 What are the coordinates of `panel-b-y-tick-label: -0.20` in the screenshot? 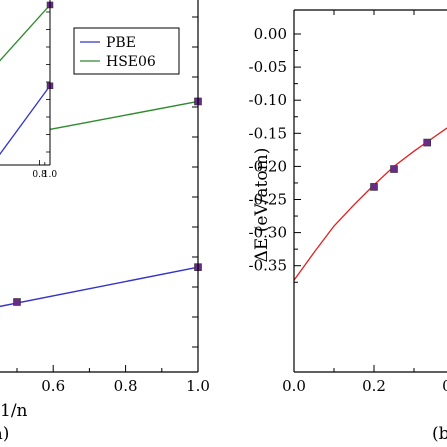 It's located at (268, 166).